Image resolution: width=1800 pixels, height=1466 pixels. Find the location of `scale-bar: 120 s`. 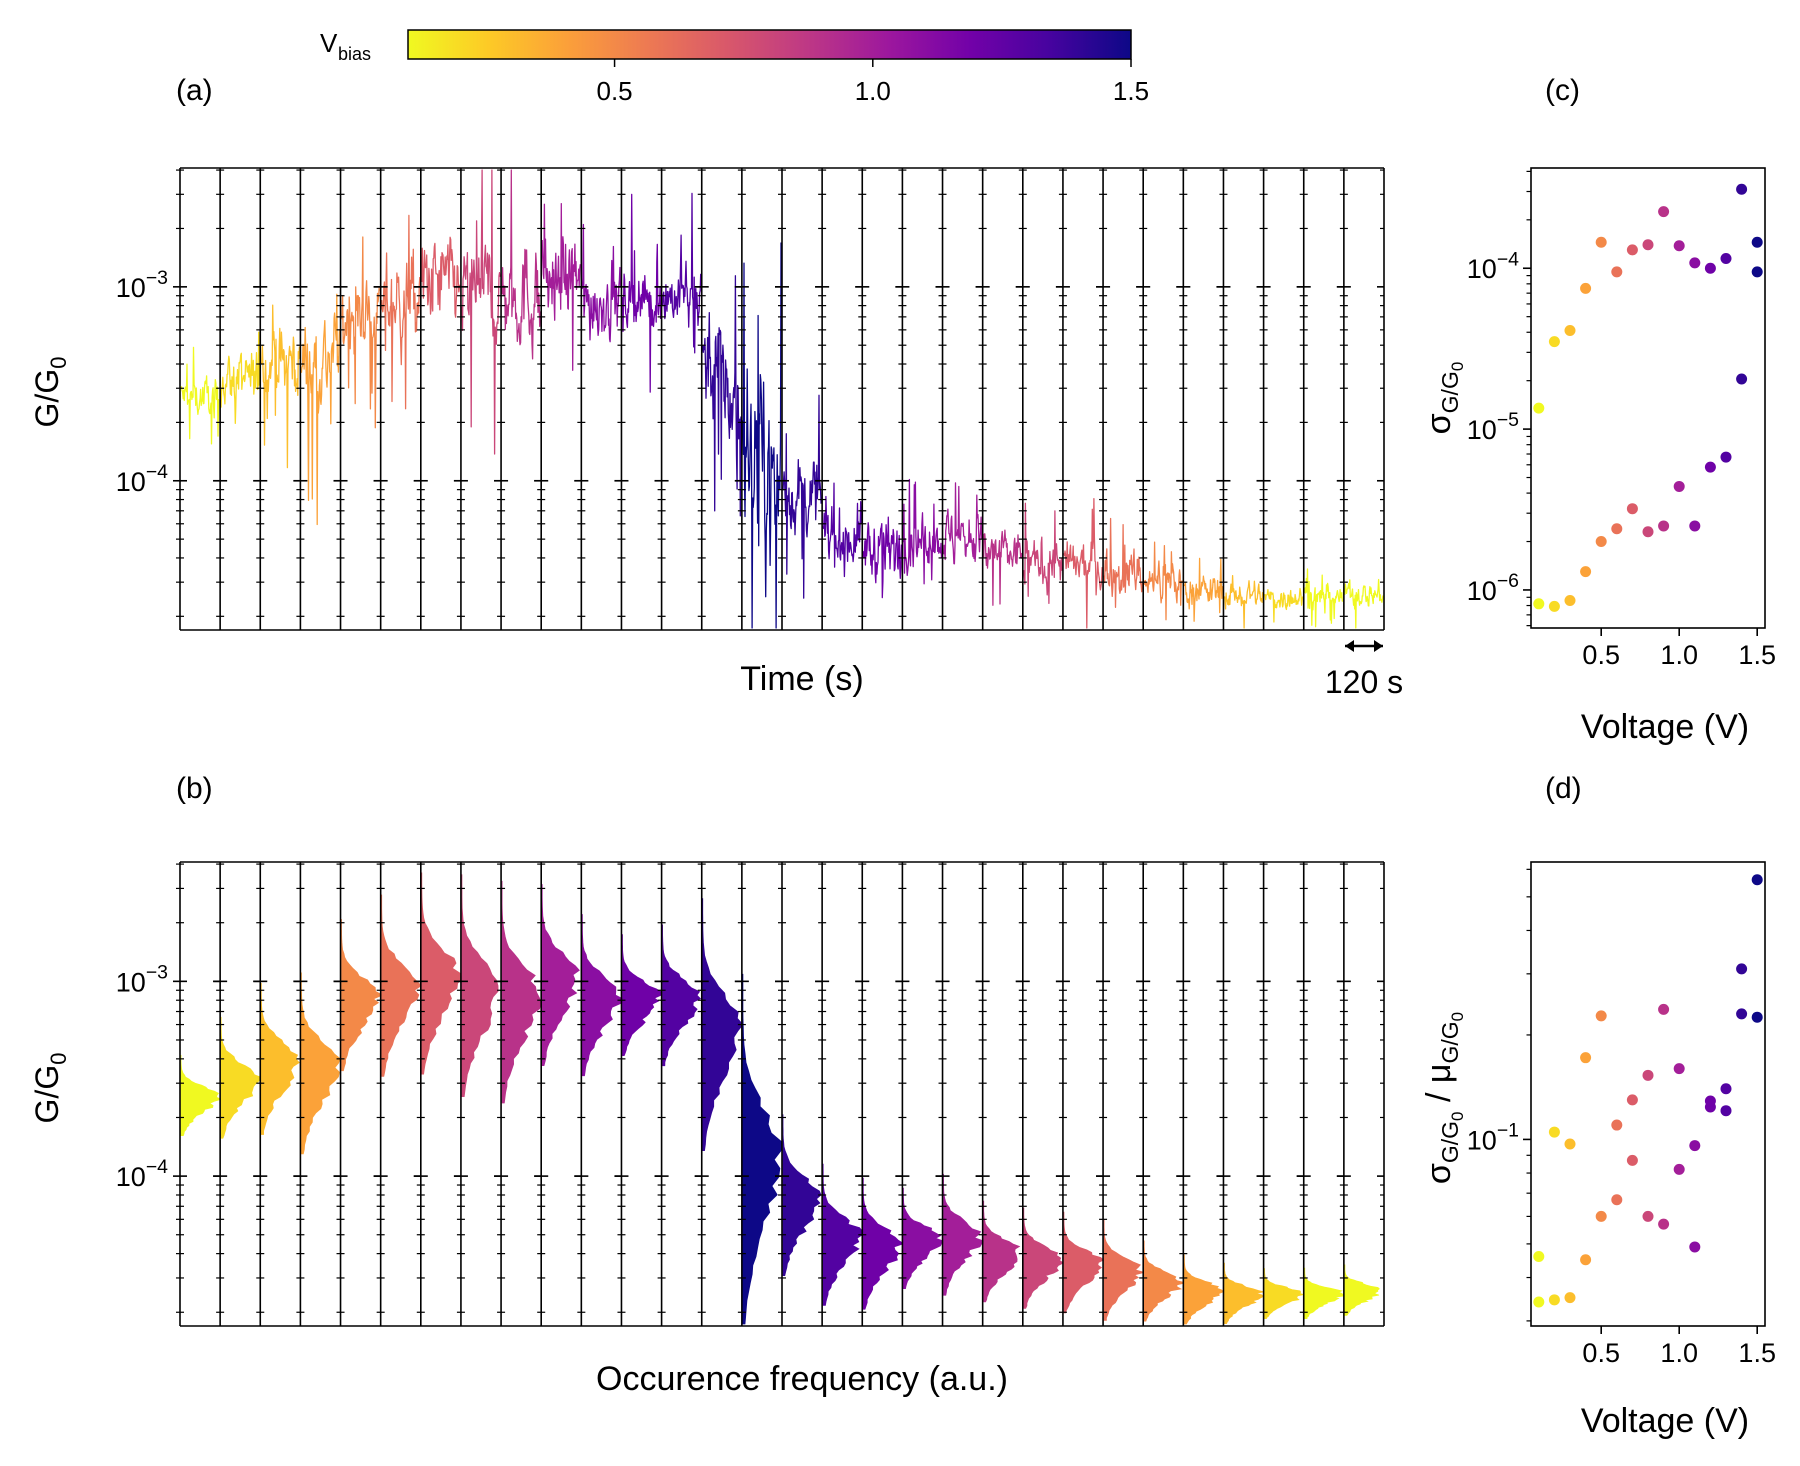

scale-bar: 120 s is located at coordinates (1364, 670).